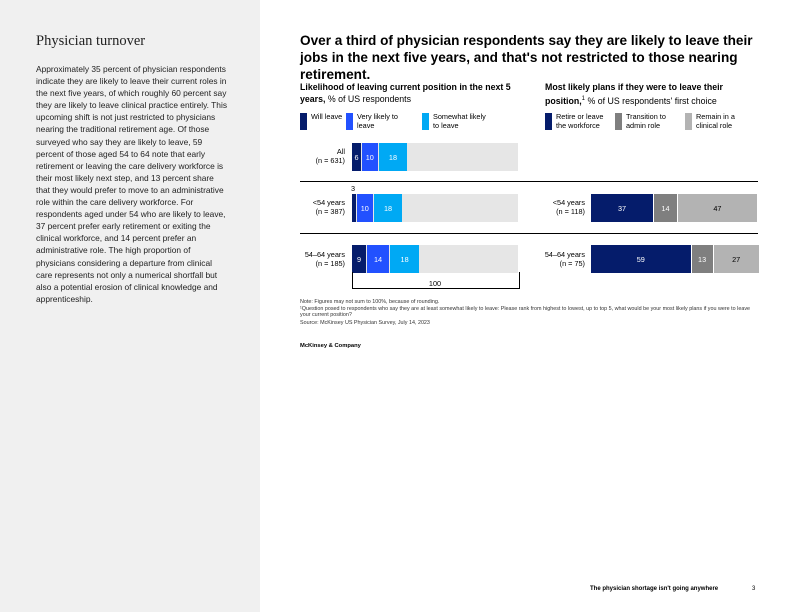 This screenshot has height=612, width=792. What do you see at coordinates (359, 259) in the screenshot?
I see `bar-segment: 9` at bounding box center [359, 259].